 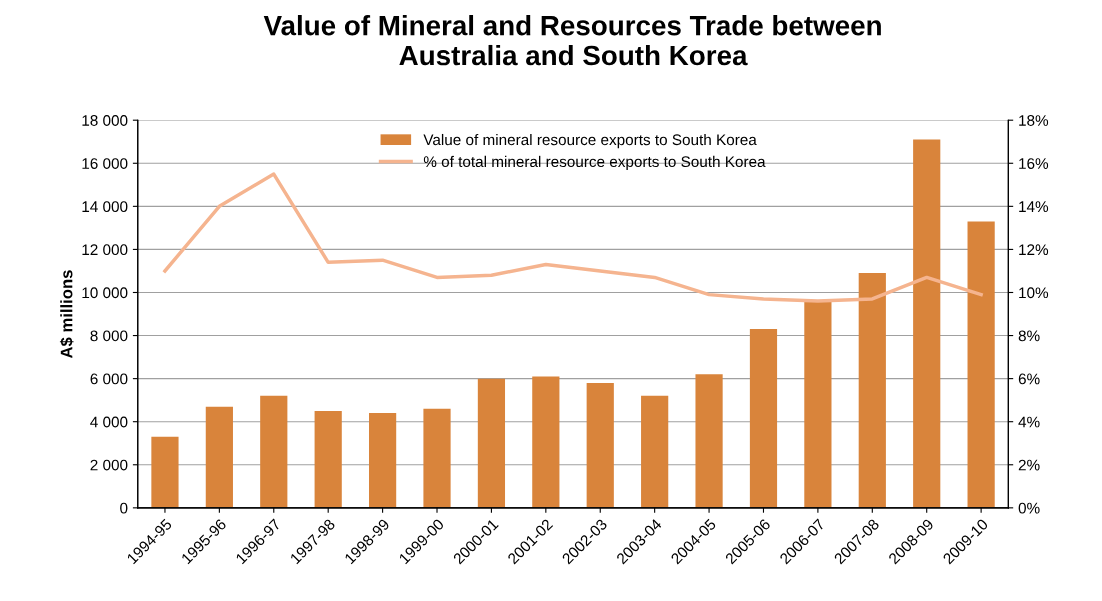 What do you see at coordinates (1034, 293) in the screenshot?
I see `y2-tick-label: 10%` at bounding box center [1034, 293].